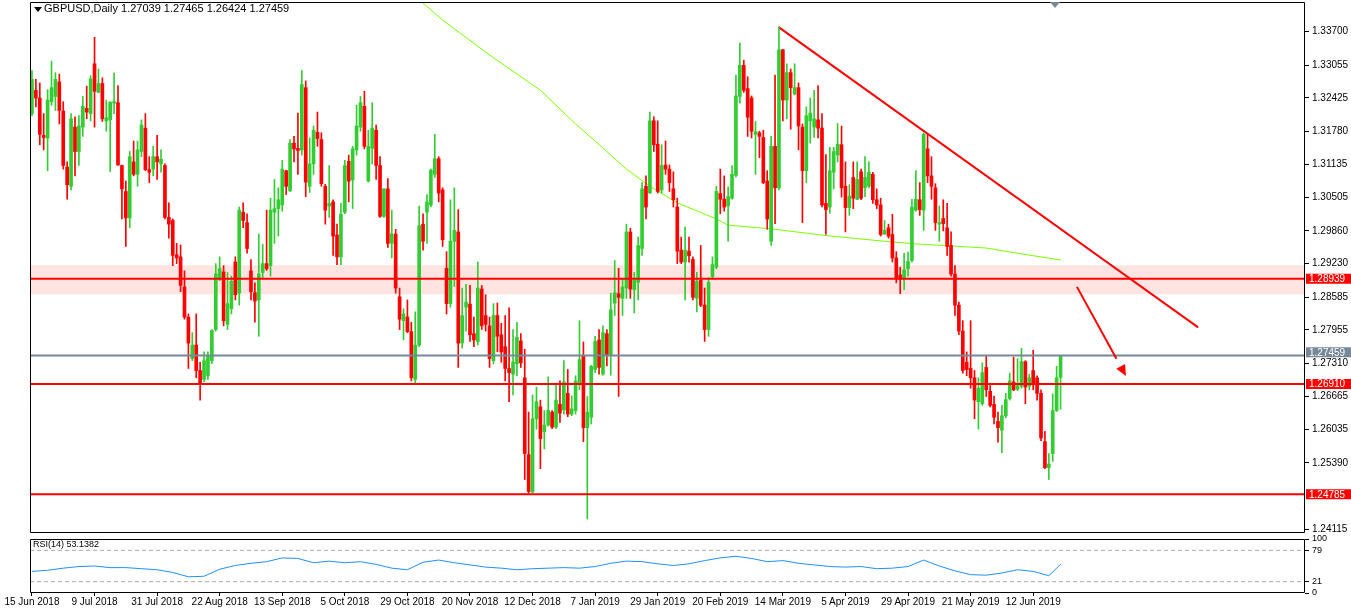  I want to click on y-tick-label: 1.33055, so click(1330, 64).